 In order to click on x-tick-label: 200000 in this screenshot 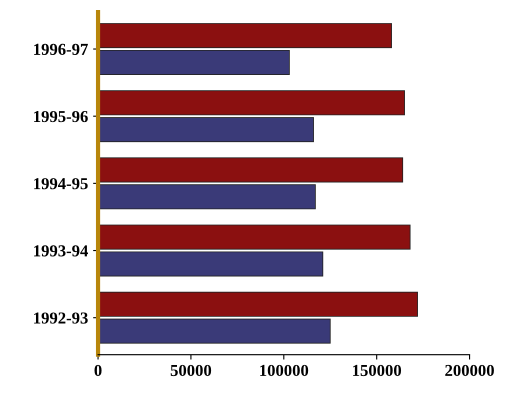, I will do `click(469, 370)`.